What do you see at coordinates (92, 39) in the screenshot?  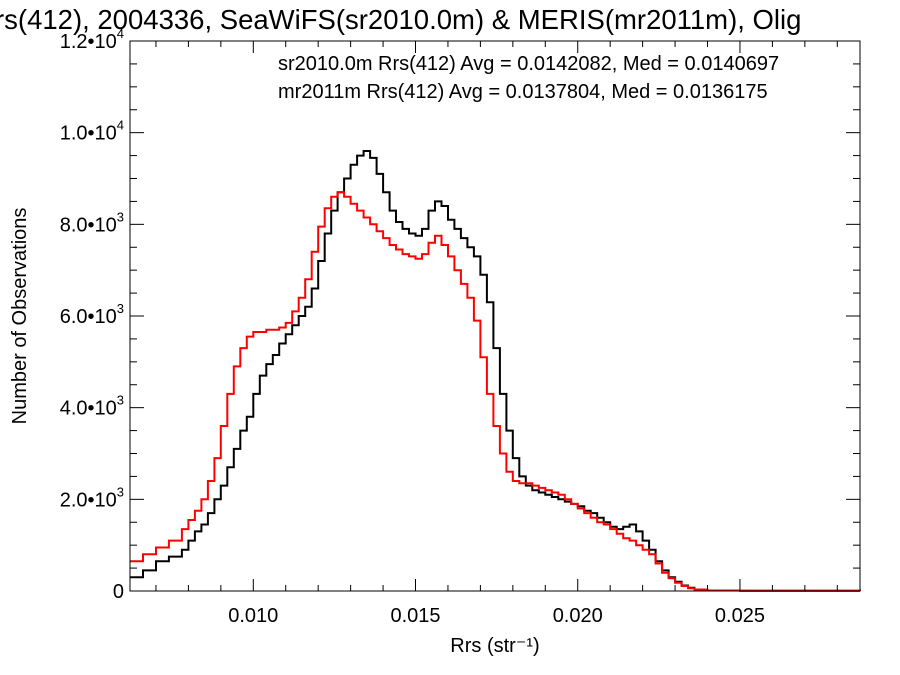 I see `y-tick-label: 1.2•104` at bounding box center [92, 39].